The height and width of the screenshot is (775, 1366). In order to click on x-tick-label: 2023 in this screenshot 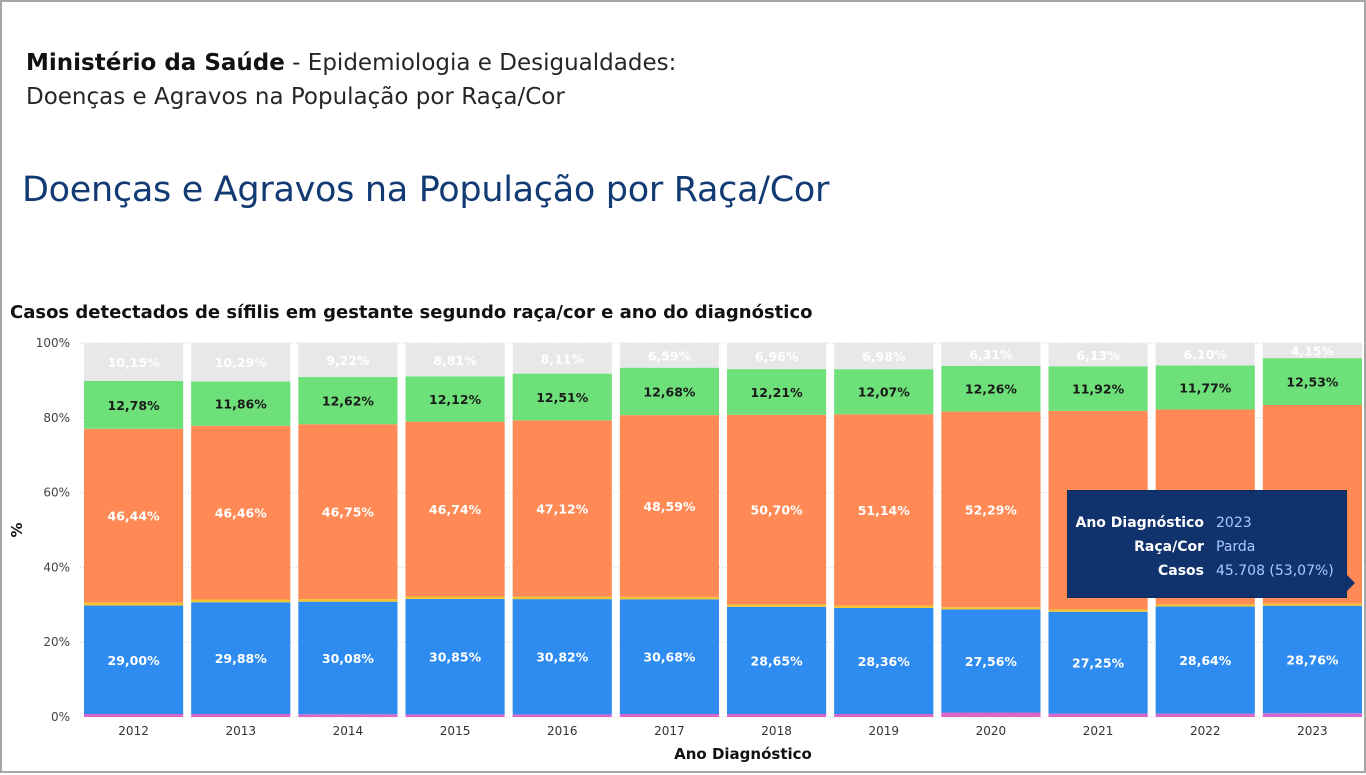, I will do `click(1312, 731)`.